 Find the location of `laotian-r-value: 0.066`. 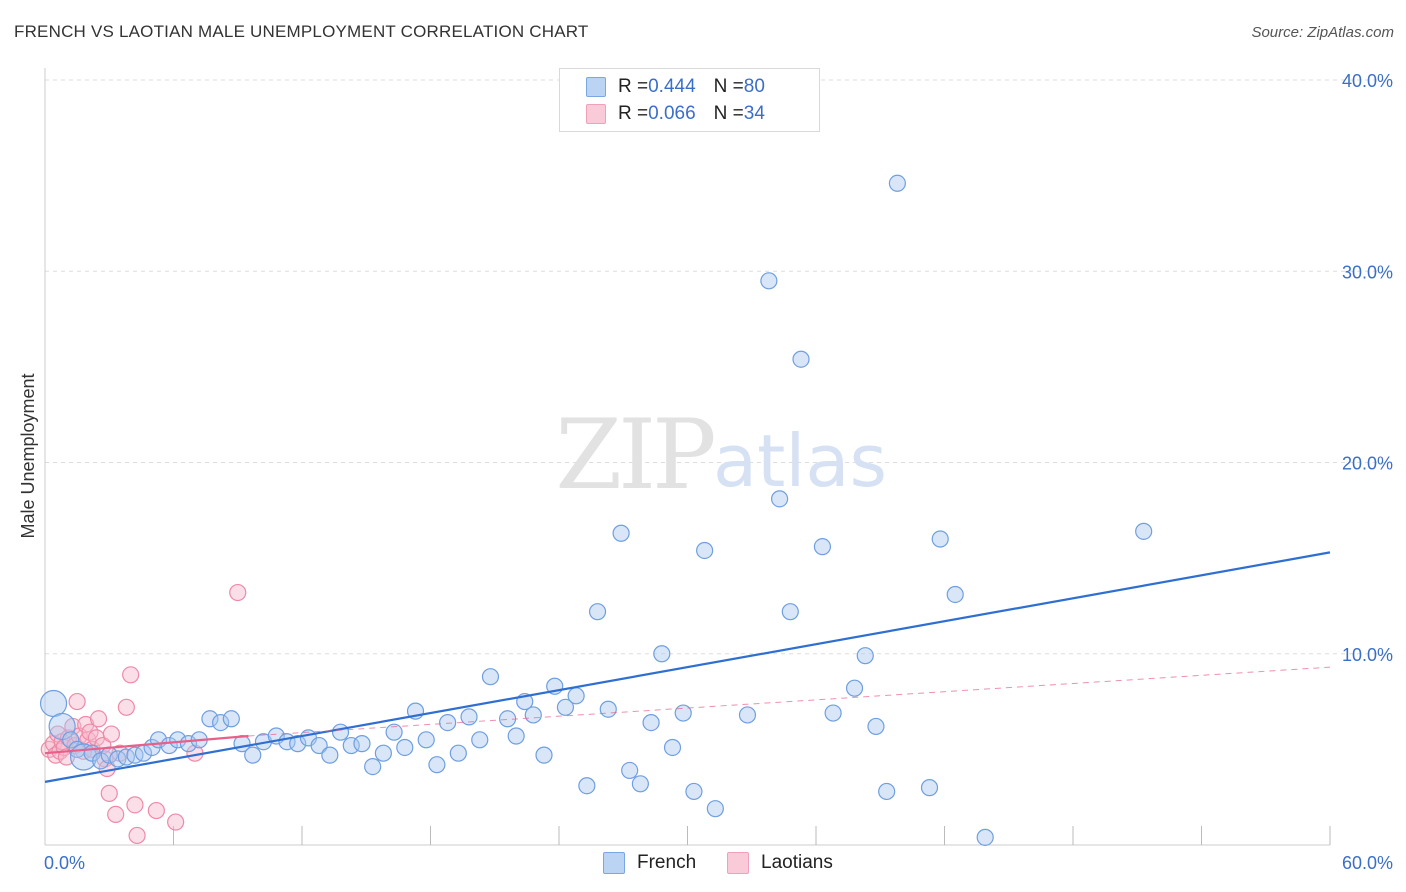

laotian-r-value: 0.066 is located at coordinates (672, 113).